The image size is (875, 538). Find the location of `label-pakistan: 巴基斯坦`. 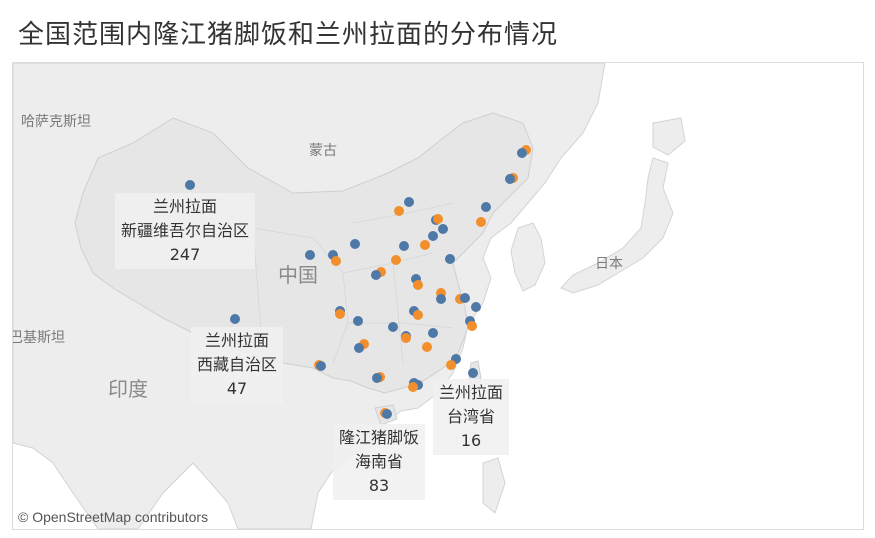

label-pakistan: 巴基斯坦 is located at coordinates (38, 338).